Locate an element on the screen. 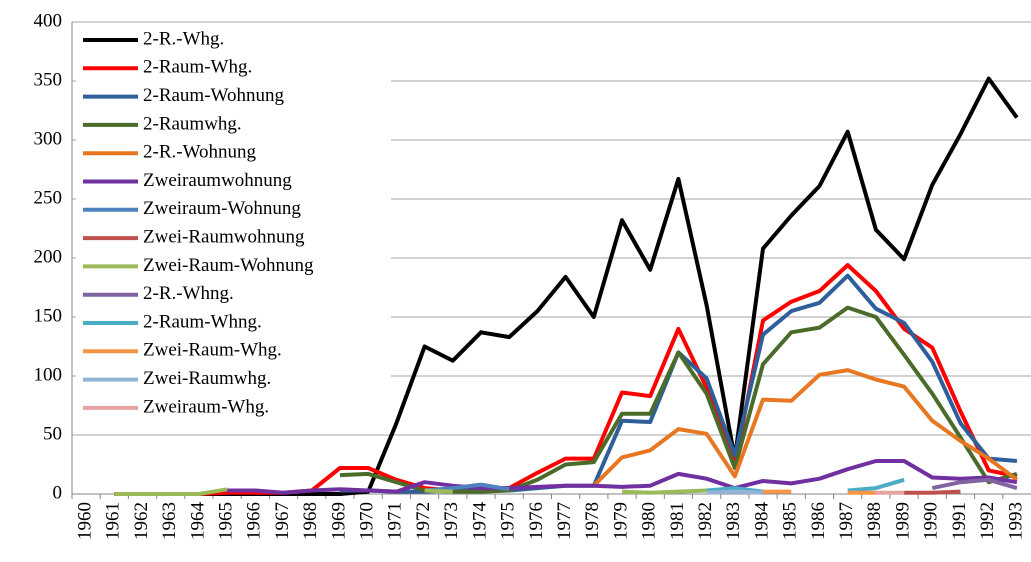 Image resolution: width=1031 pixels, height=562 pixels. x-tick-label: 1970 is located at coordinates (367, 521).